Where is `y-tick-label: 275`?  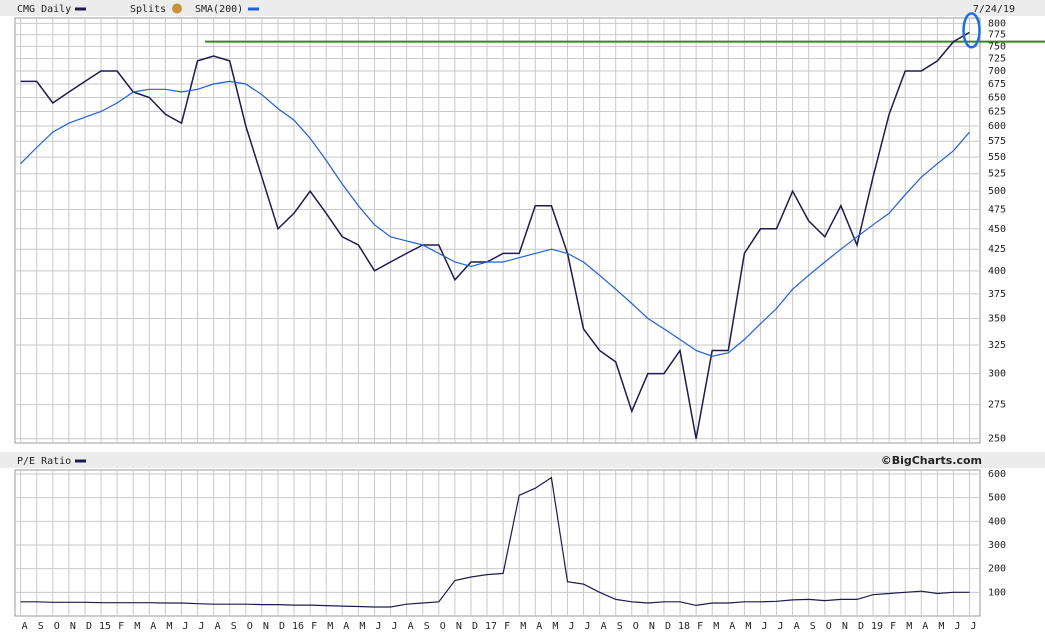
y-tick-label: 275 is located at coordinates (997, 405).